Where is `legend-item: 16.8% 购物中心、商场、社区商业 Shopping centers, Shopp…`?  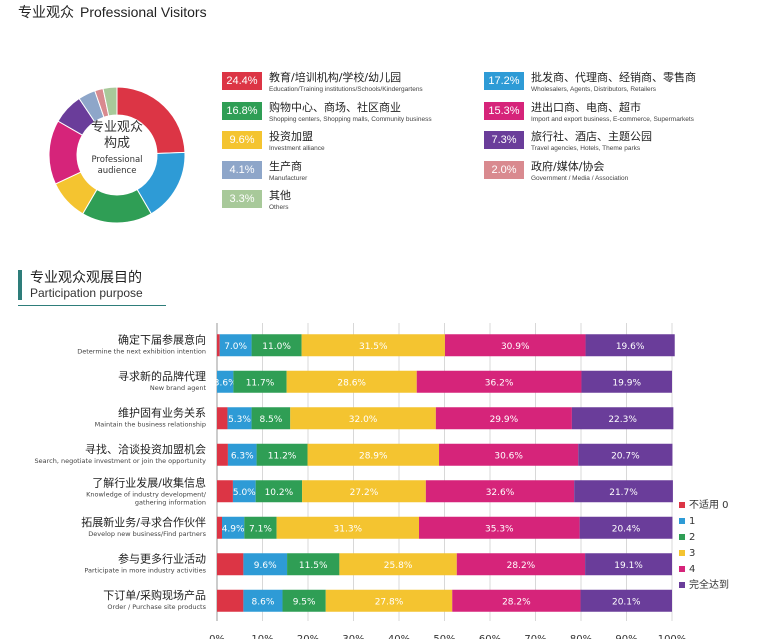
legend-item: 16.8% 购物中心、商场、社区商业 Shopping centers, Shopp… is located at coordinates (327, 114).